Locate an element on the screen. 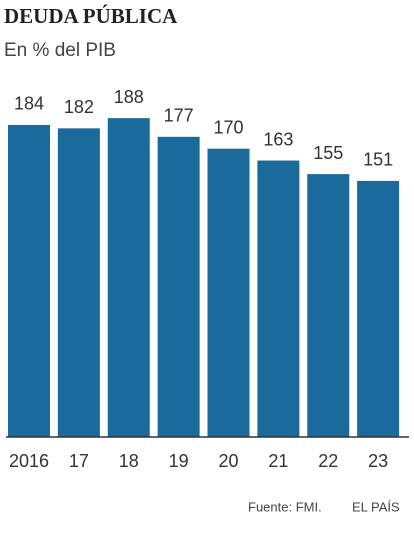 The image size is (414, 538). x-tick-label: 19 is located at coordinates (179, 461).